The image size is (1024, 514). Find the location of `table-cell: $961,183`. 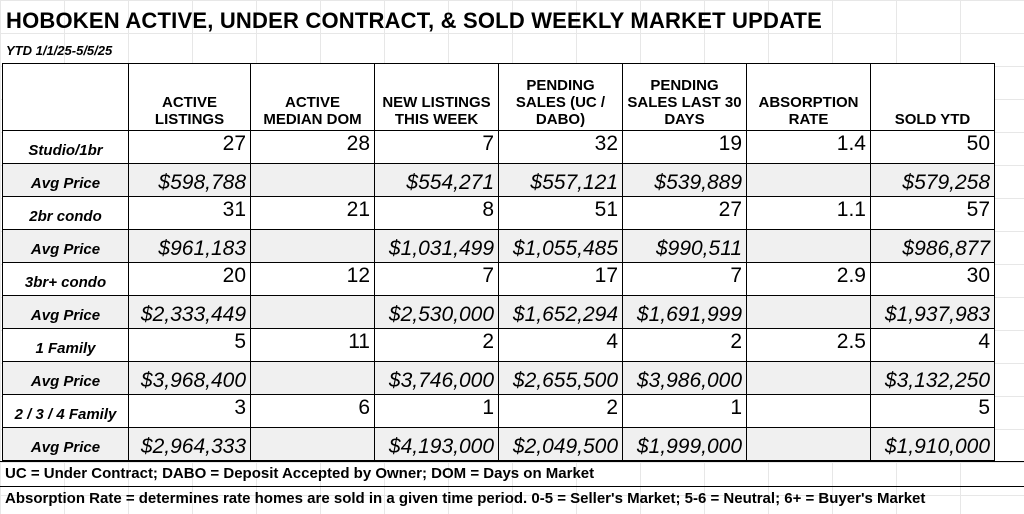

table-cell: $961,183 is located at coordinates (189, 246).